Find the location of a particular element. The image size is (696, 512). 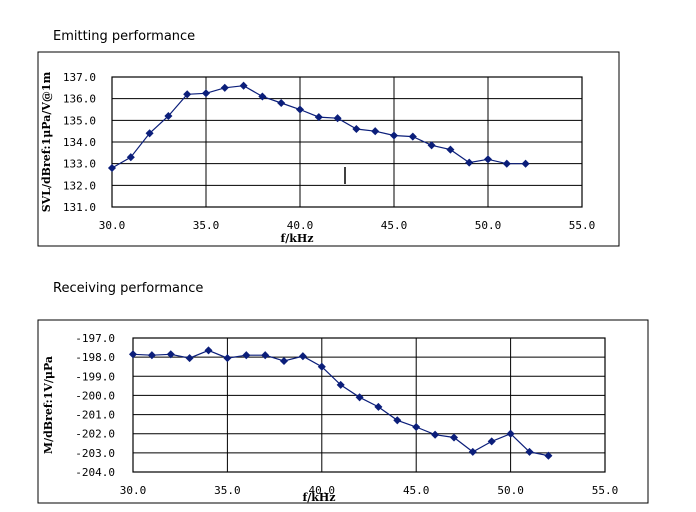

y-tick-label: -204.0 is located at coordinates (95, 472).